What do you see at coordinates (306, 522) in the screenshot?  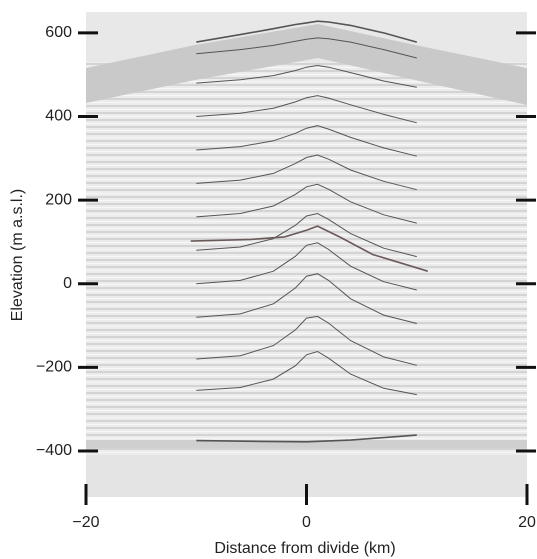 I see `x-tick-label: 0` at bounding box center [306, 522].